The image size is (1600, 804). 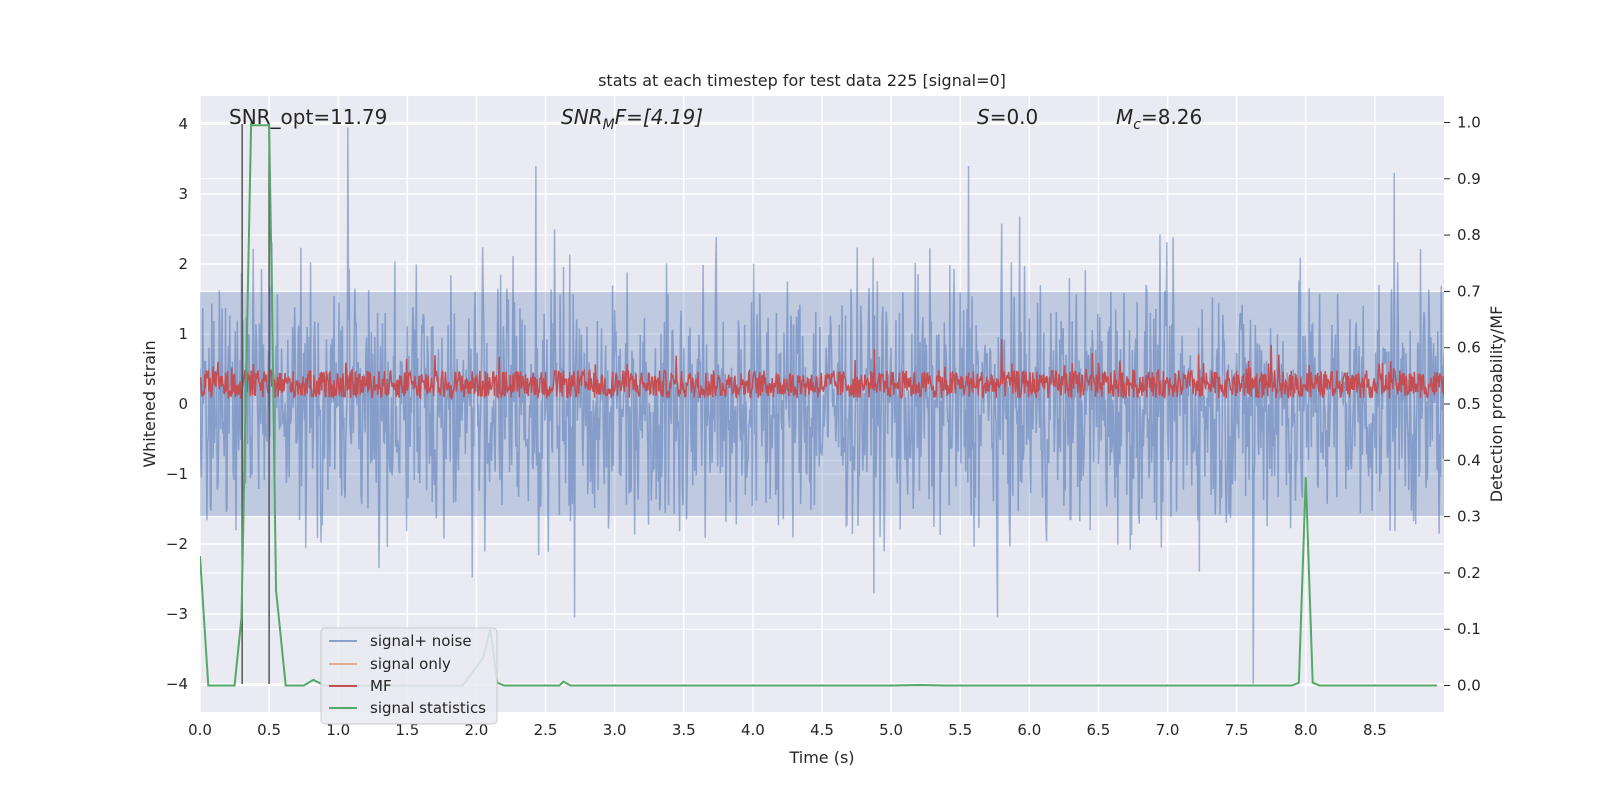 I want to click on x-axis-label: Time (s), so click(x=821, y=757).